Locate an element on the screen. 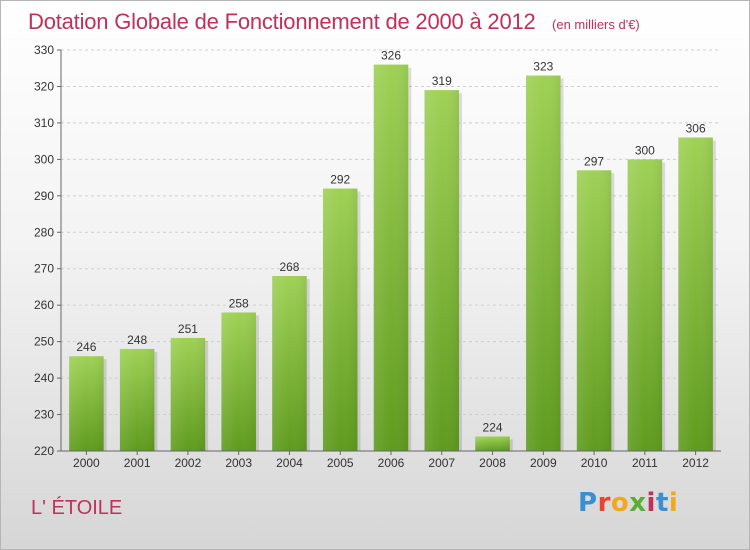 This screenshot has height=550, width=750. y-tick-label: 300 is located at coordinates (44, 159).